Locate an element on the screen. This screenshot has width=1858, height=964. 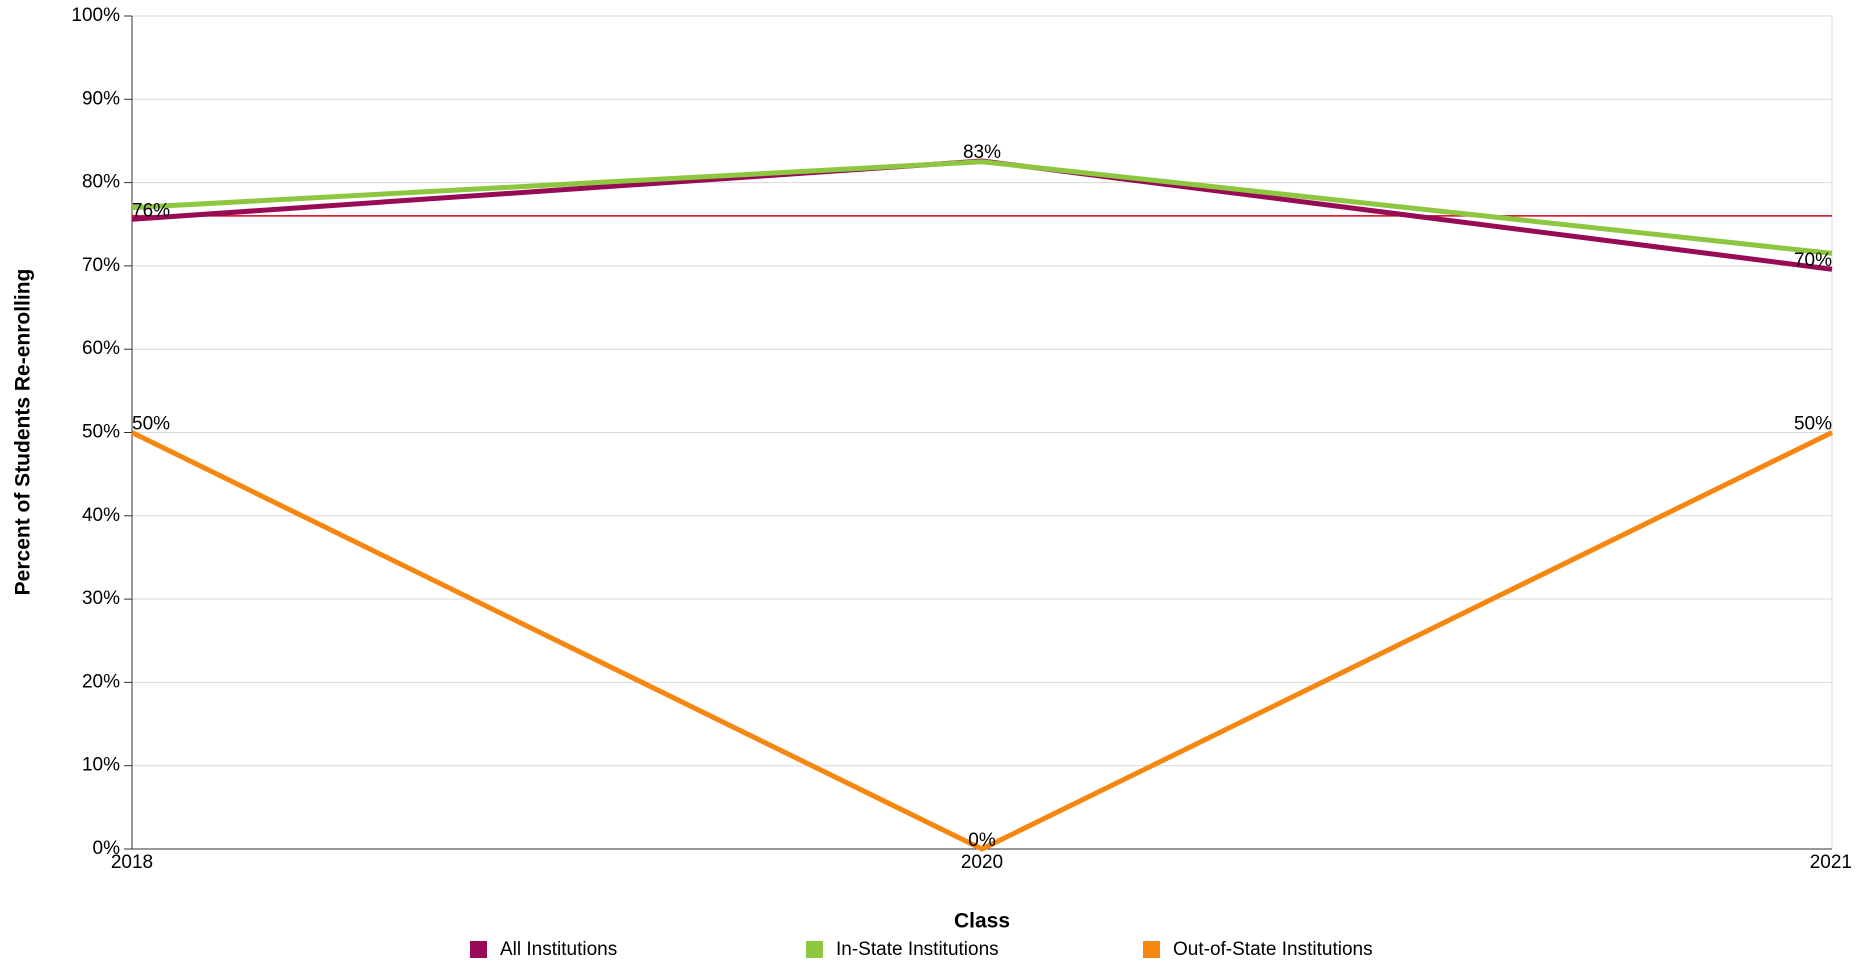
y-tick-label: 20% is located at coordinates (101, 681).